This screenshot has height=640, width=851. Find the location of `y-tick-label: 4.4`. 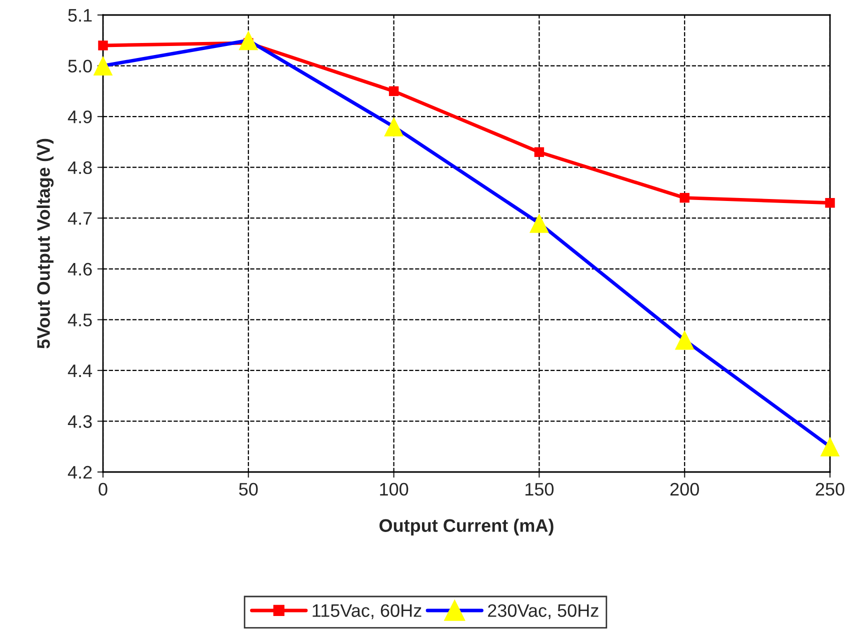

y-tick-label: 4.4 is located at coordinates (80, 370).